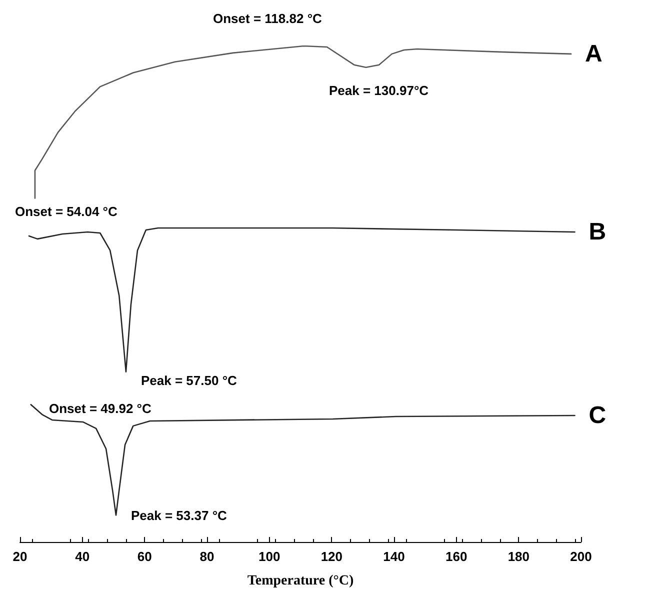 The height and width of the screenshot is (593, 658). I want to click on annotation: Peak = 130.97°C, so click(379, 90).